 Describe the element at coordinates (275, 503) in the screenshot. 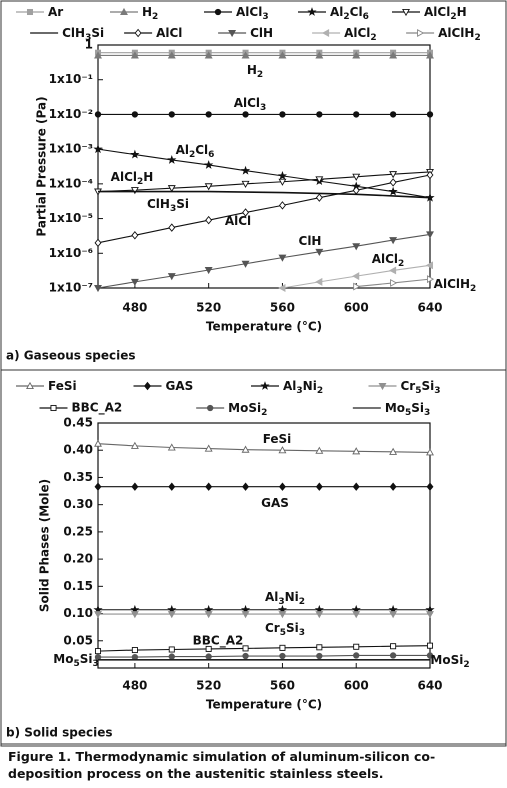

I see `annotation: GAS` at that location.